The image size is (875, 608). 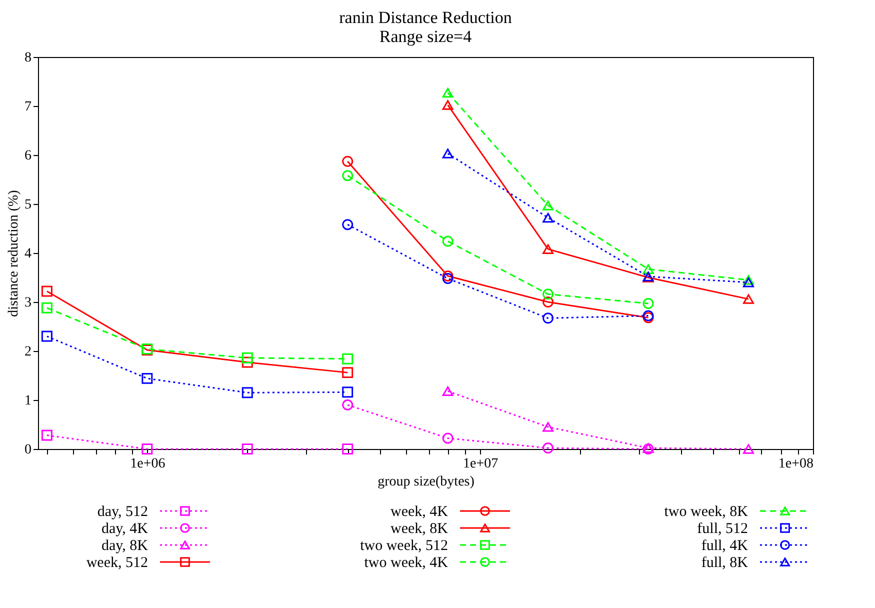 I want to click on y-tick-label: 3, so click(x=28, y=303).